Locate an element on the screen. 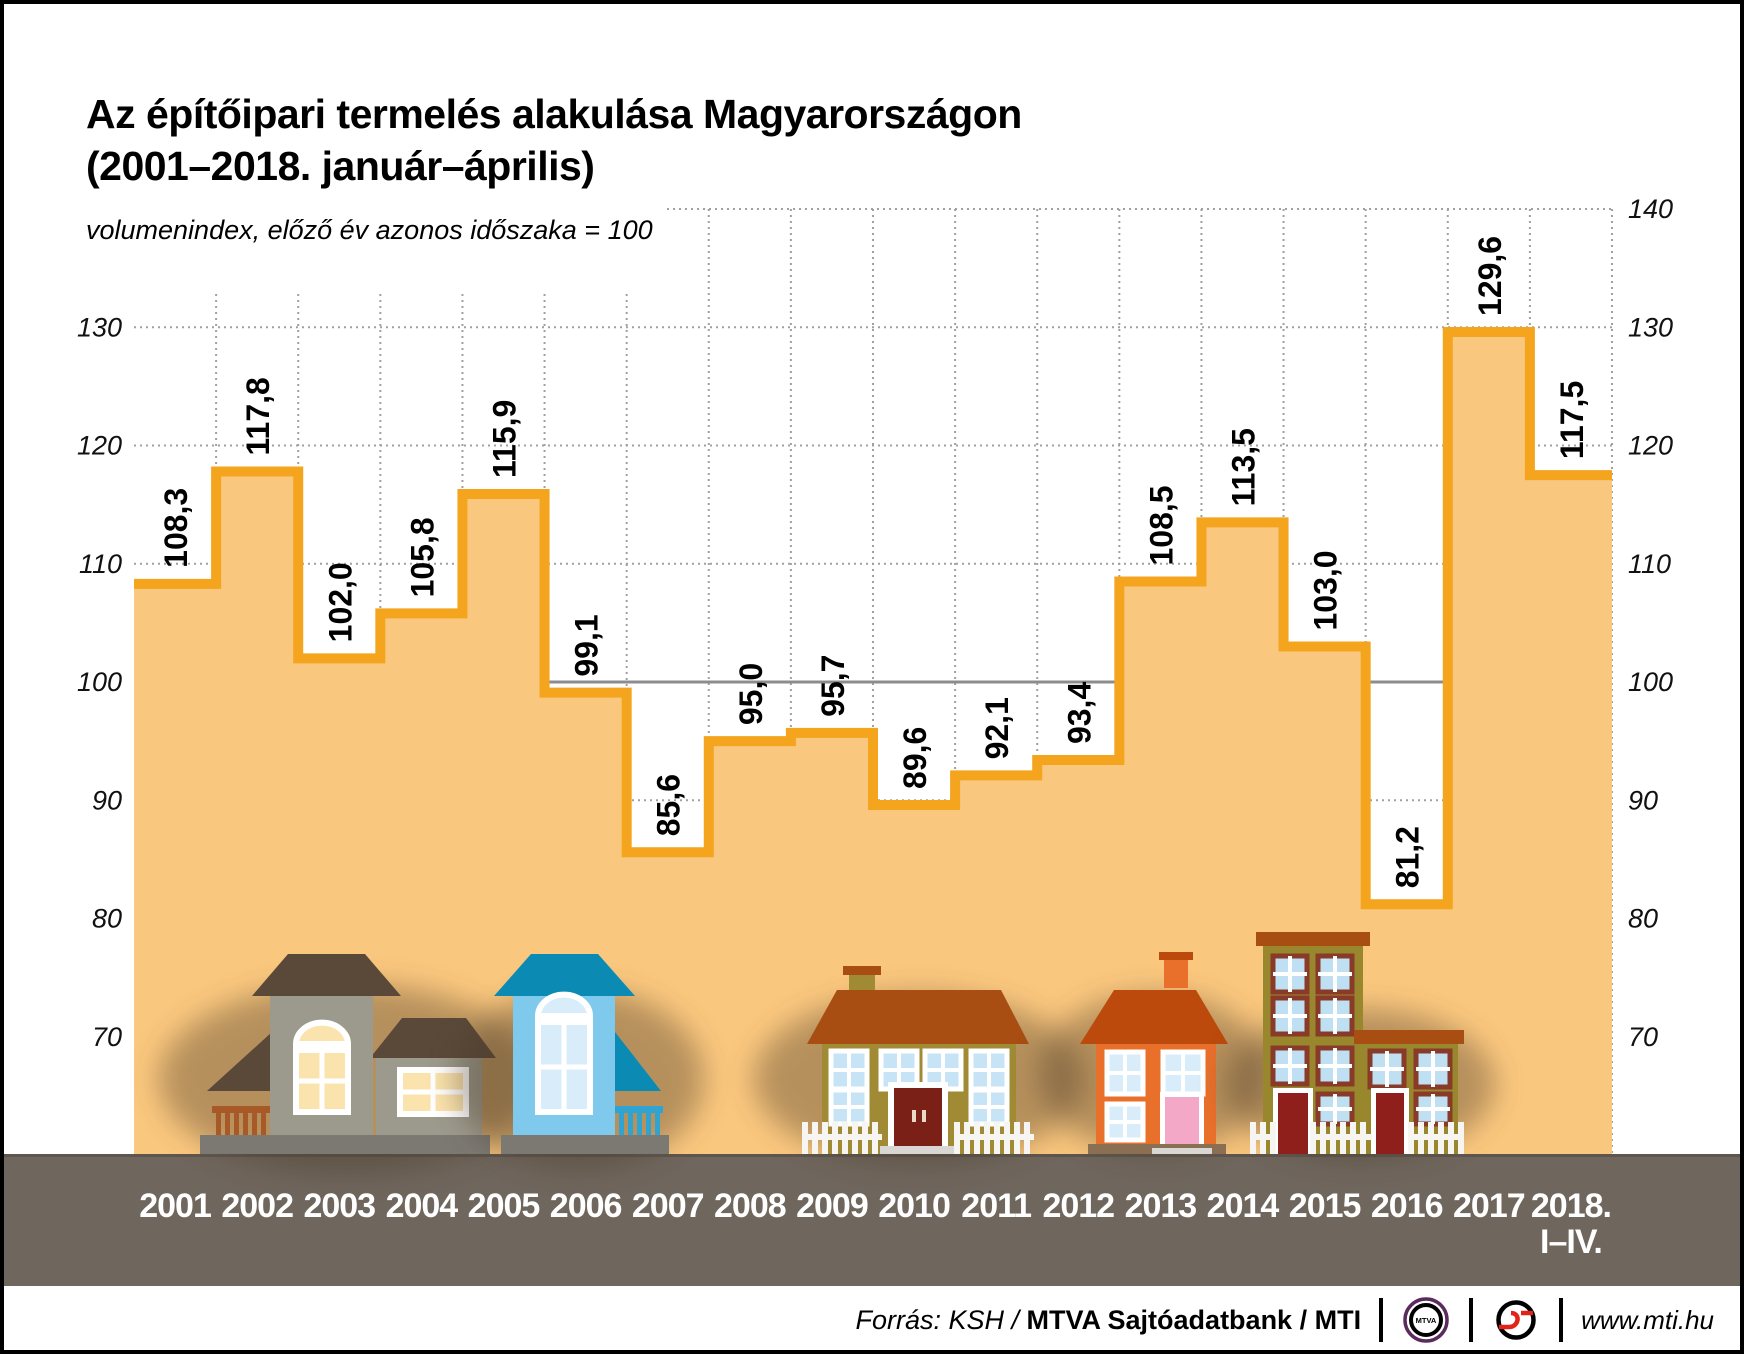 This screenshot has width=1744, height=1354. value-label: 93,4 is located at coordinates (1079, 713).